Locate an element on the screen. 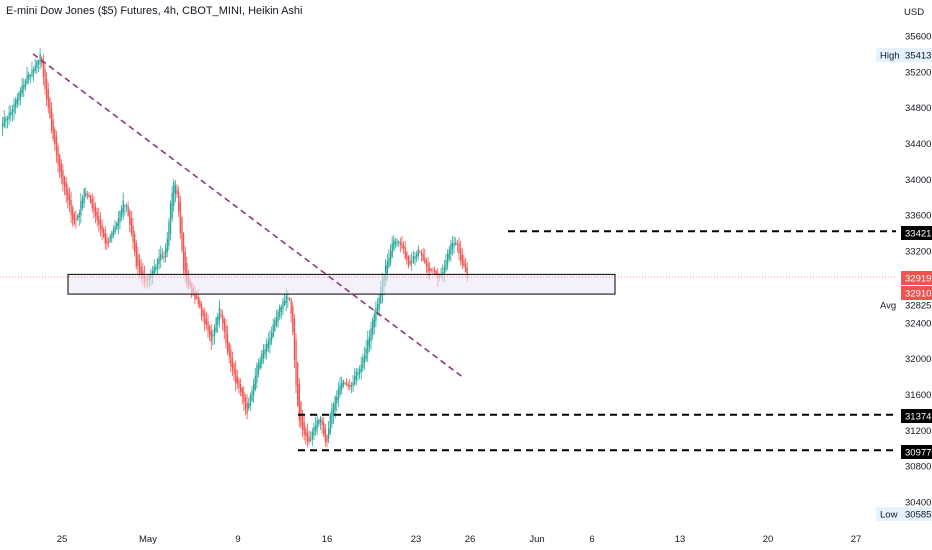  price-tag-value: 30585 is located at coordinates (918, 515).